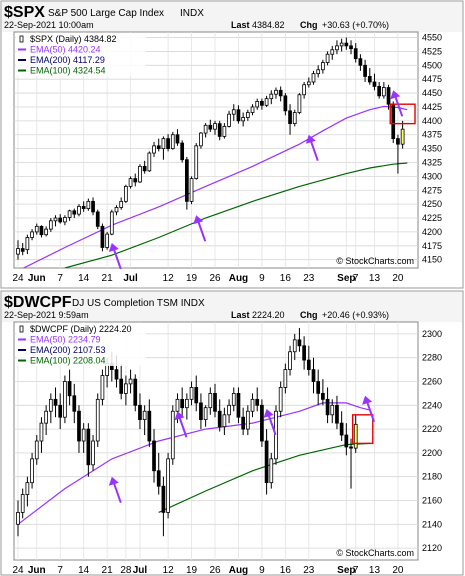 Image resolution: width=465 pixels, height=576 pixels. I want to click on y-tick-label: 2180, so click(432, 477).